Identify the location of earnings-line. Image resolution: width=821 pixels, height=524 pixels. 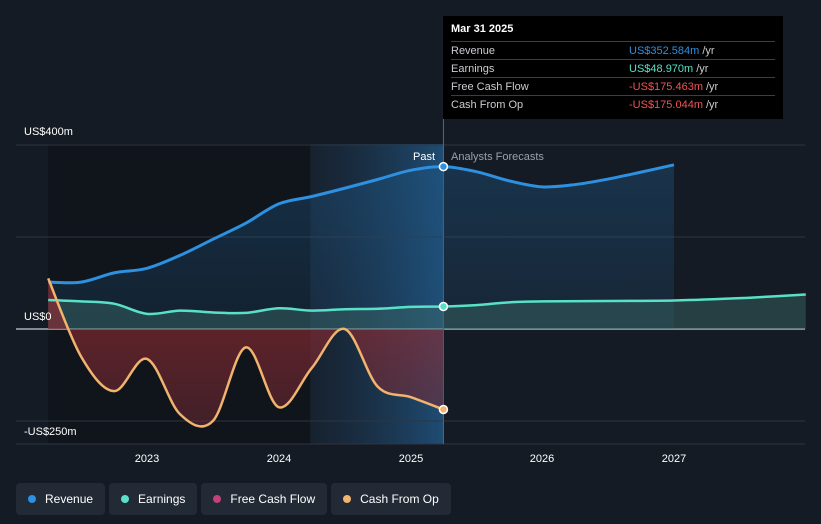
(427, 304).